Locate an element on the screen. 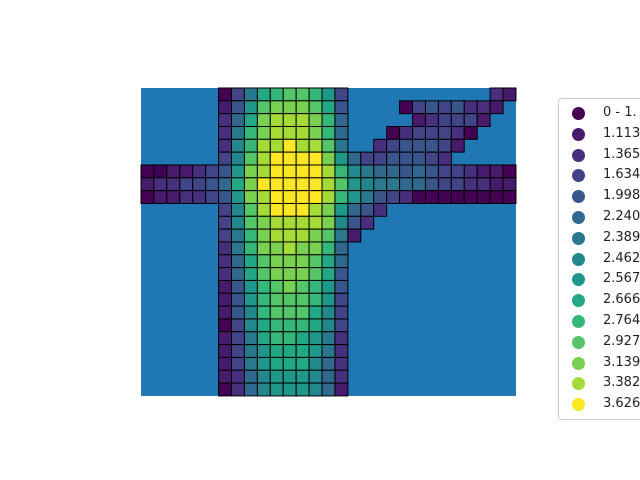 This screenshot has width=640, height=480. legend-entry: 2.764 is located at coordinates (599, 321).